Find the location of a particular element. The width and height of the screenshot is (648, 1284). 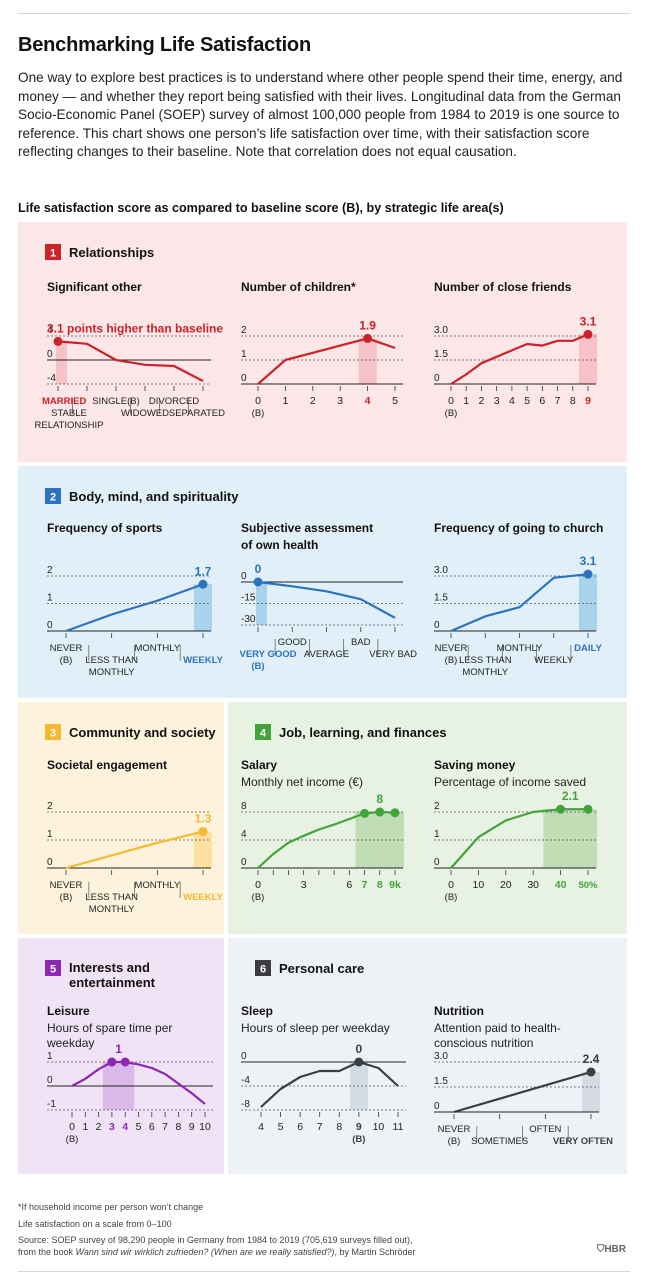

chart-title: Societal engagement is located at coordinates (107, 765).